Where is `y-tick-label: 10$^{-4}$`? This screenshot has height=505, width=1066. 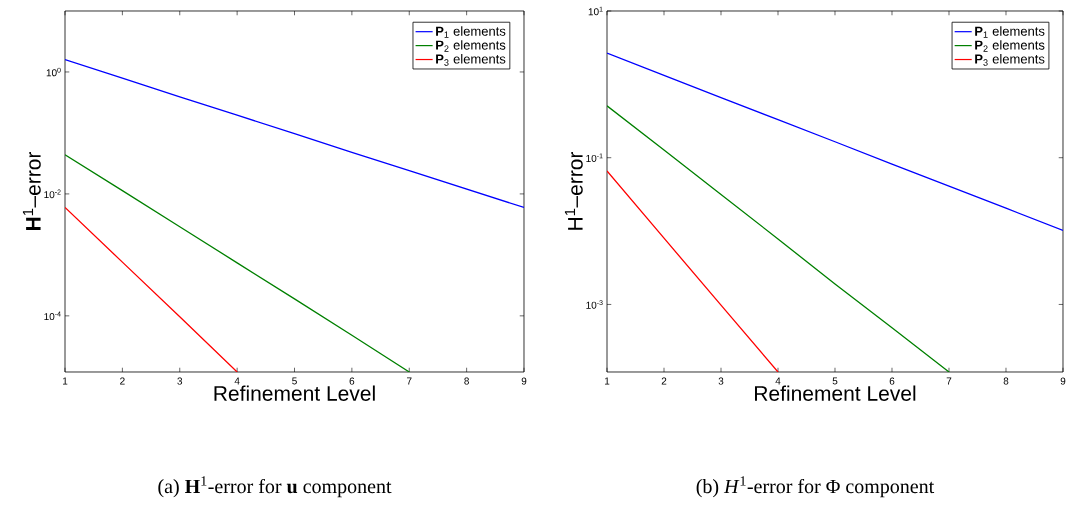 y-tick-label: 10$^{-4}$ is located at coordinates (52, 316).